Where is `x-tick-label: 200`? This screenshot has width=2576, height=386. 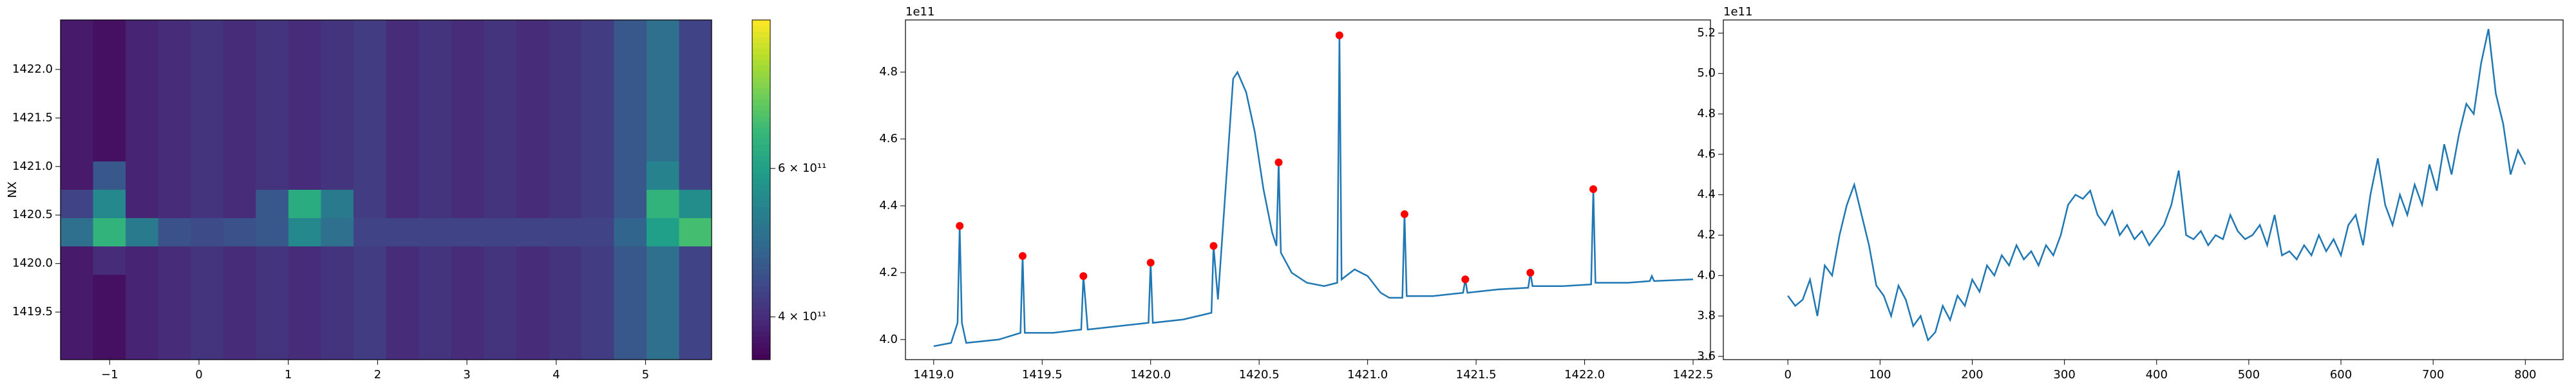
x-tick-label: 200 is located at coordinates (1972, 374).